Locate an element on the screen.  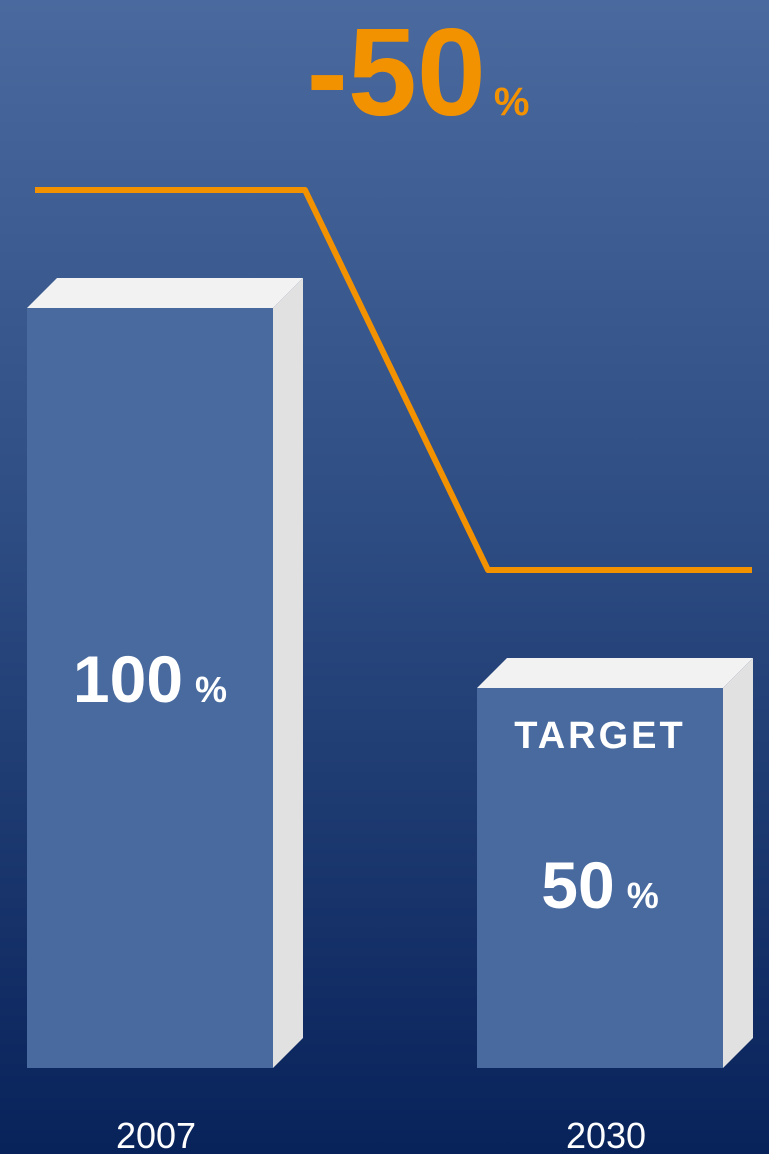
value-label: 50% is located at coordinates (599, 885).